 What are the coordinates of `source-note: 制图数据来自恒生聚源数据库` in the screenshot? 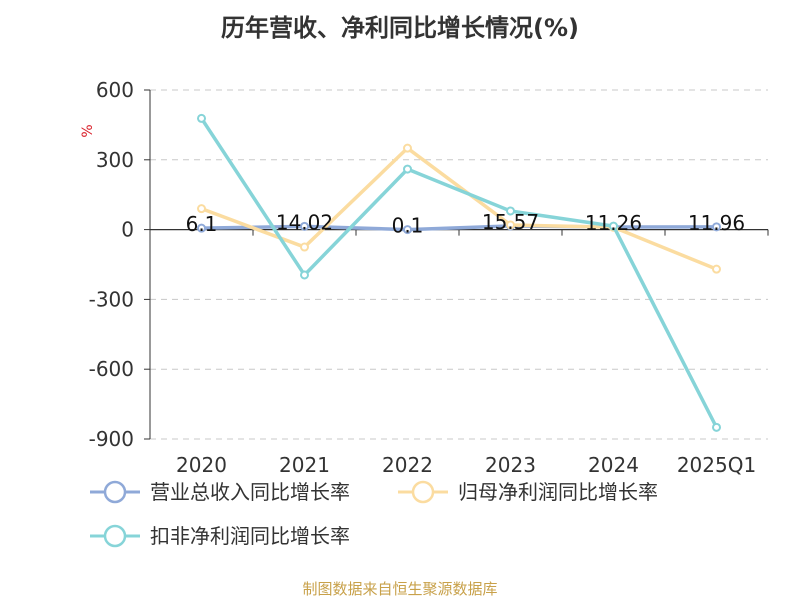 It's located at (400, 589).